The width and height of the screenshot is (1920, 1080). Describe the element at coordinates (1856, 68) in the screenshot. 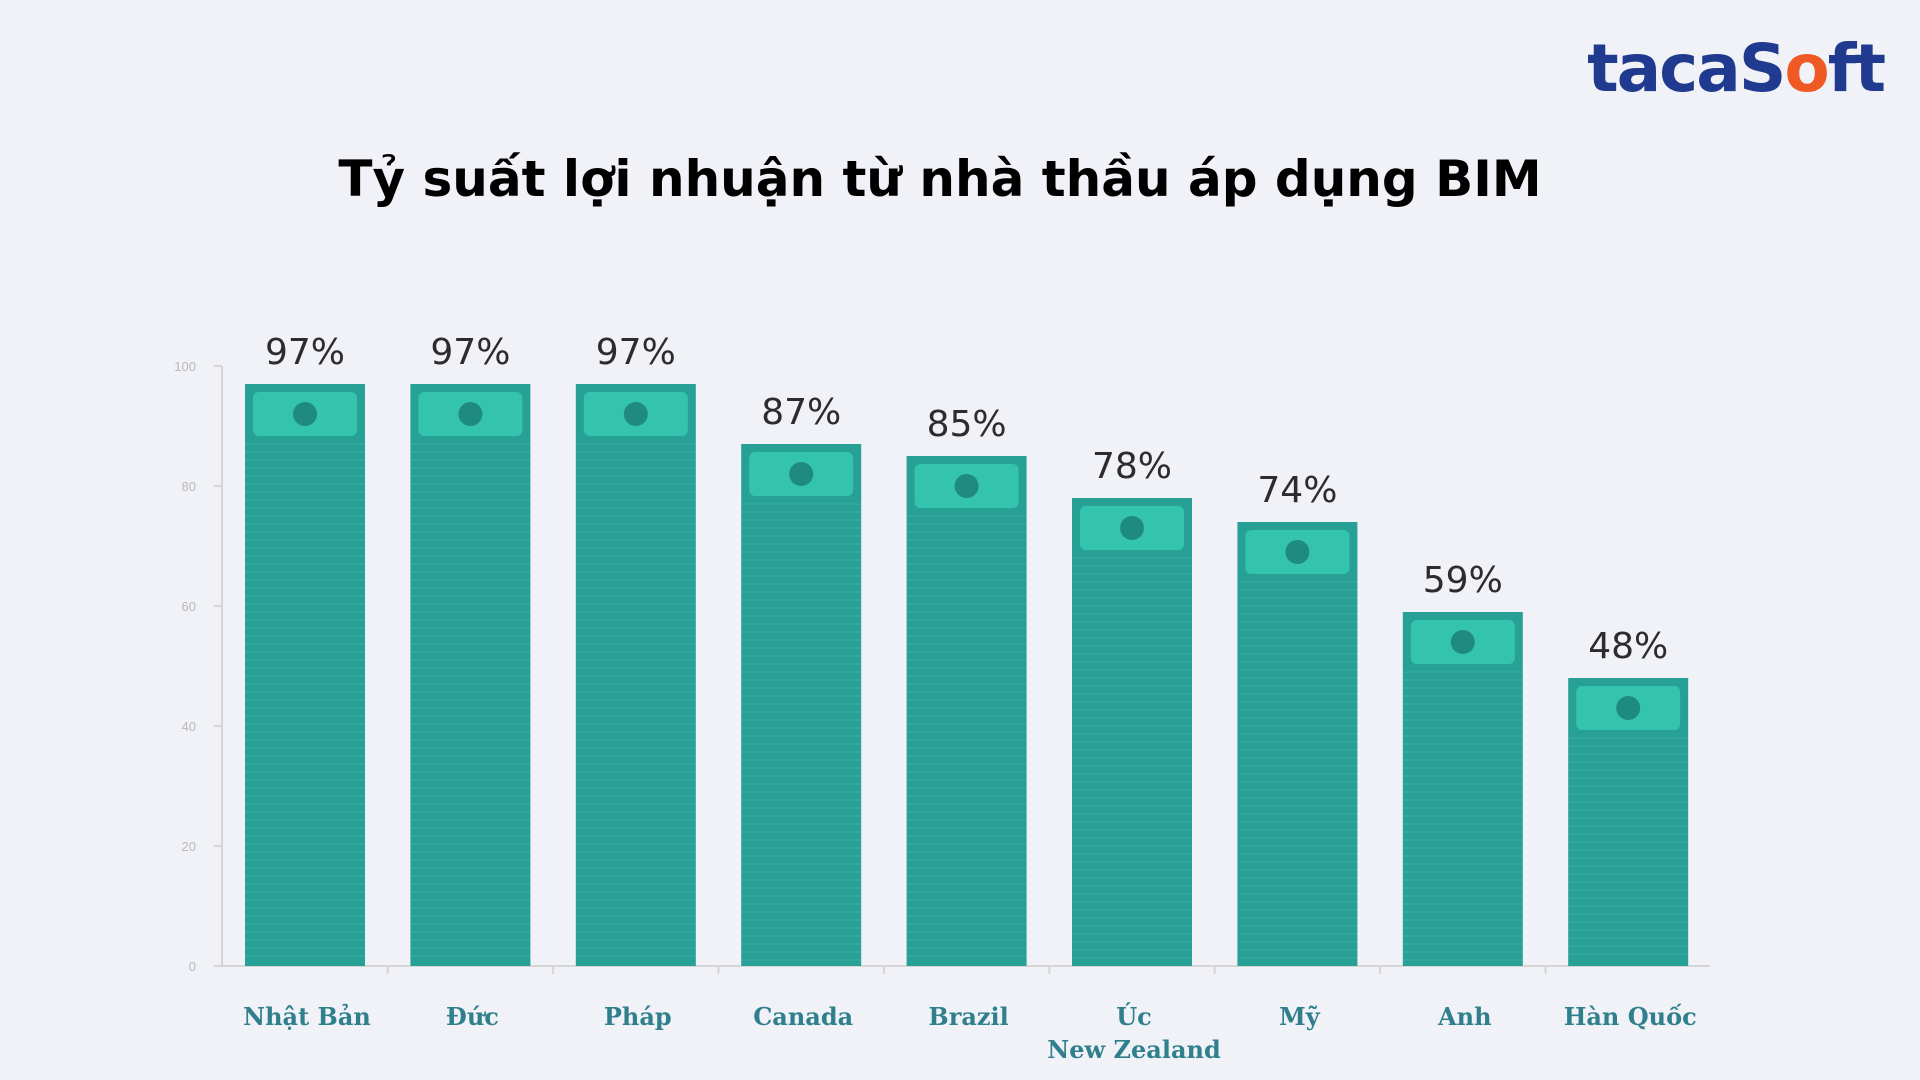

I see `logo-text-ft: ft` at that location.